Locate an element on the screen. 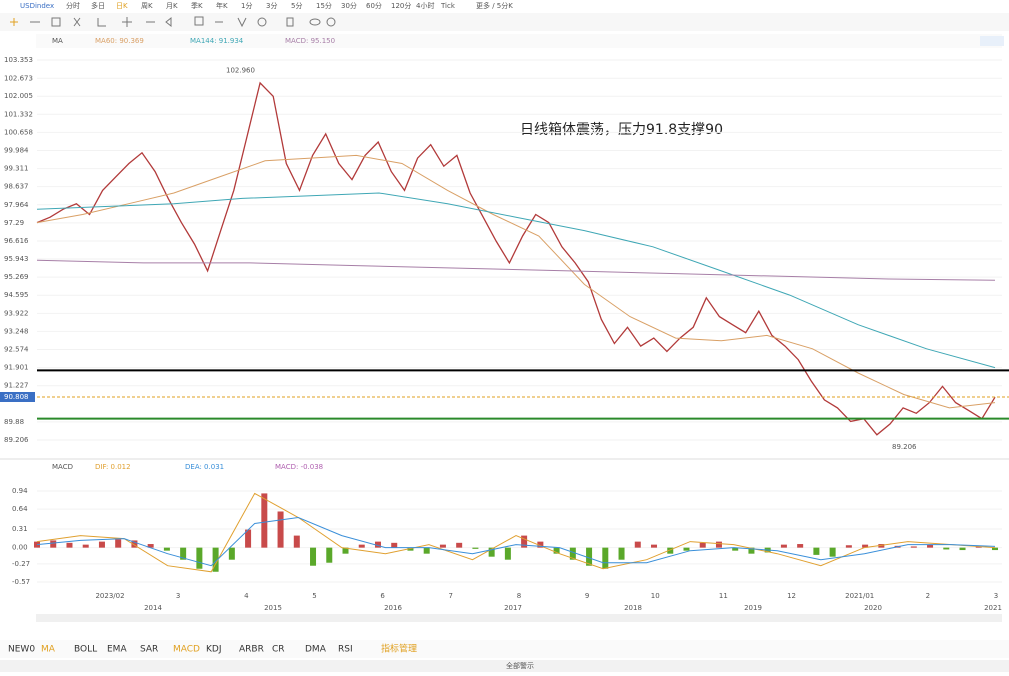 The image size is (1009, 676). y-tick-label: -0.57 is located at coordinates (21, 582).